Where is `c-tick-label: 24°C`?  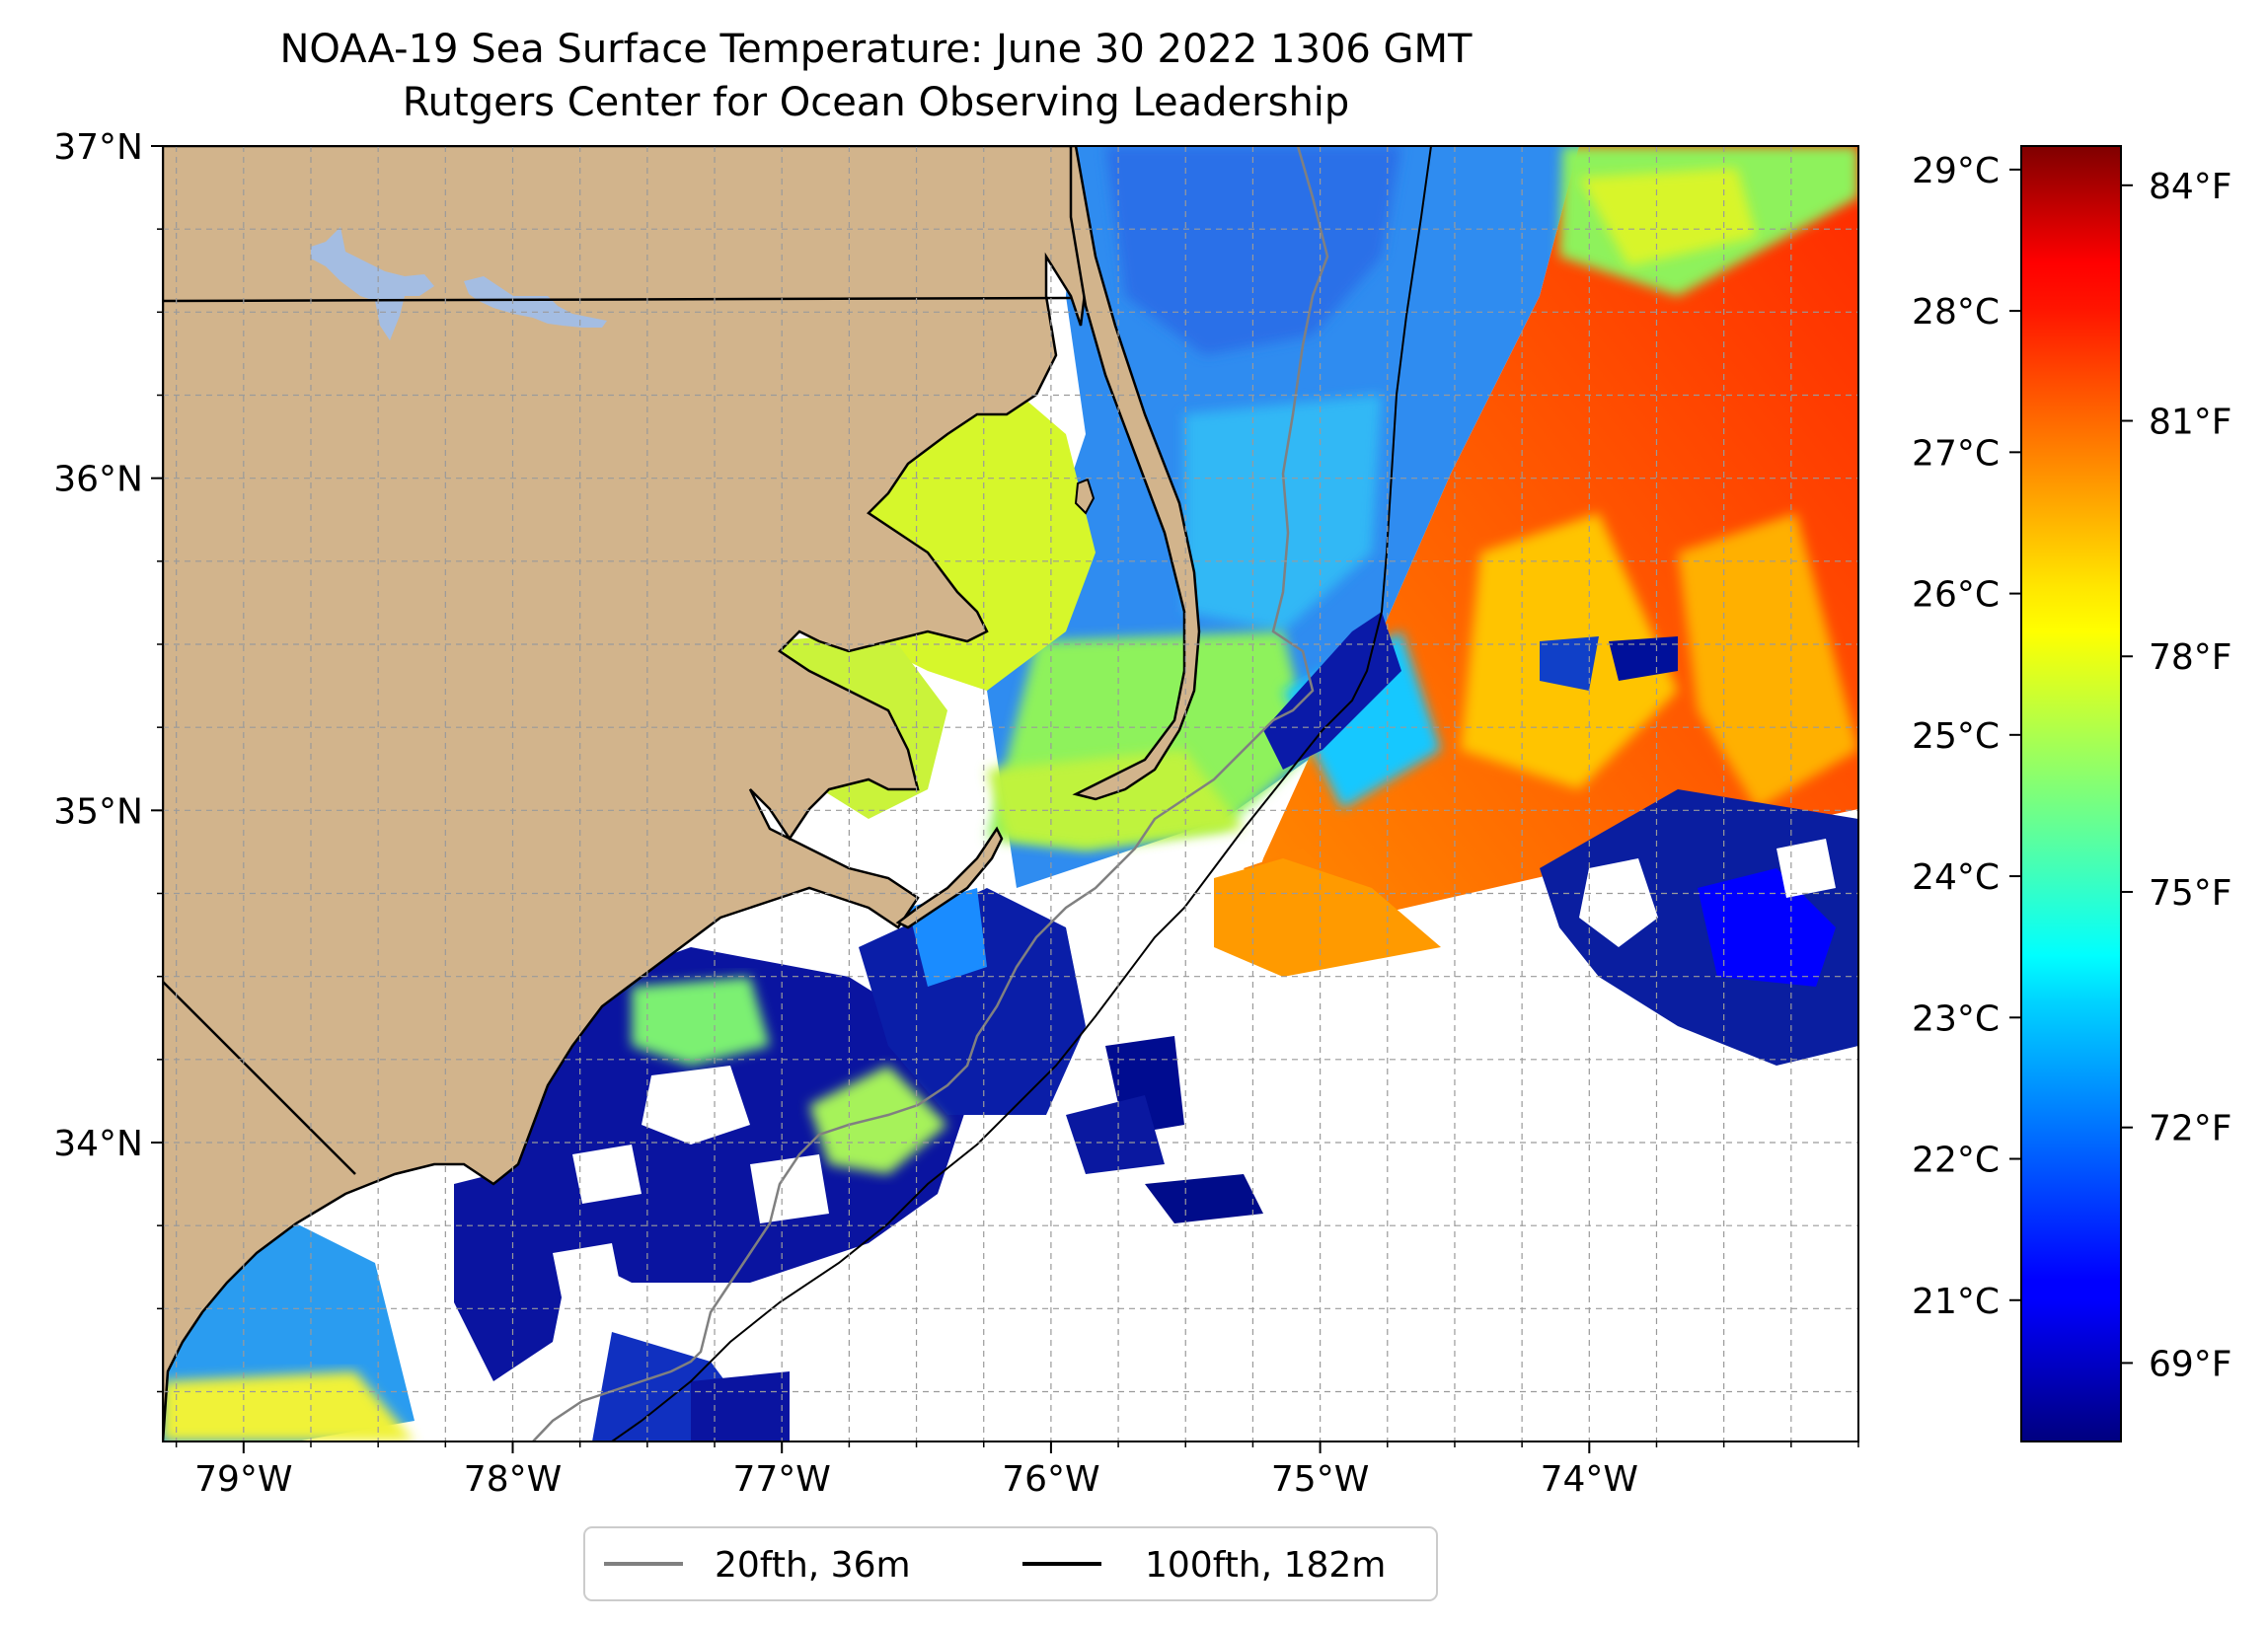
c-tick-label: 24°C is located at coordinates (1956, 877).